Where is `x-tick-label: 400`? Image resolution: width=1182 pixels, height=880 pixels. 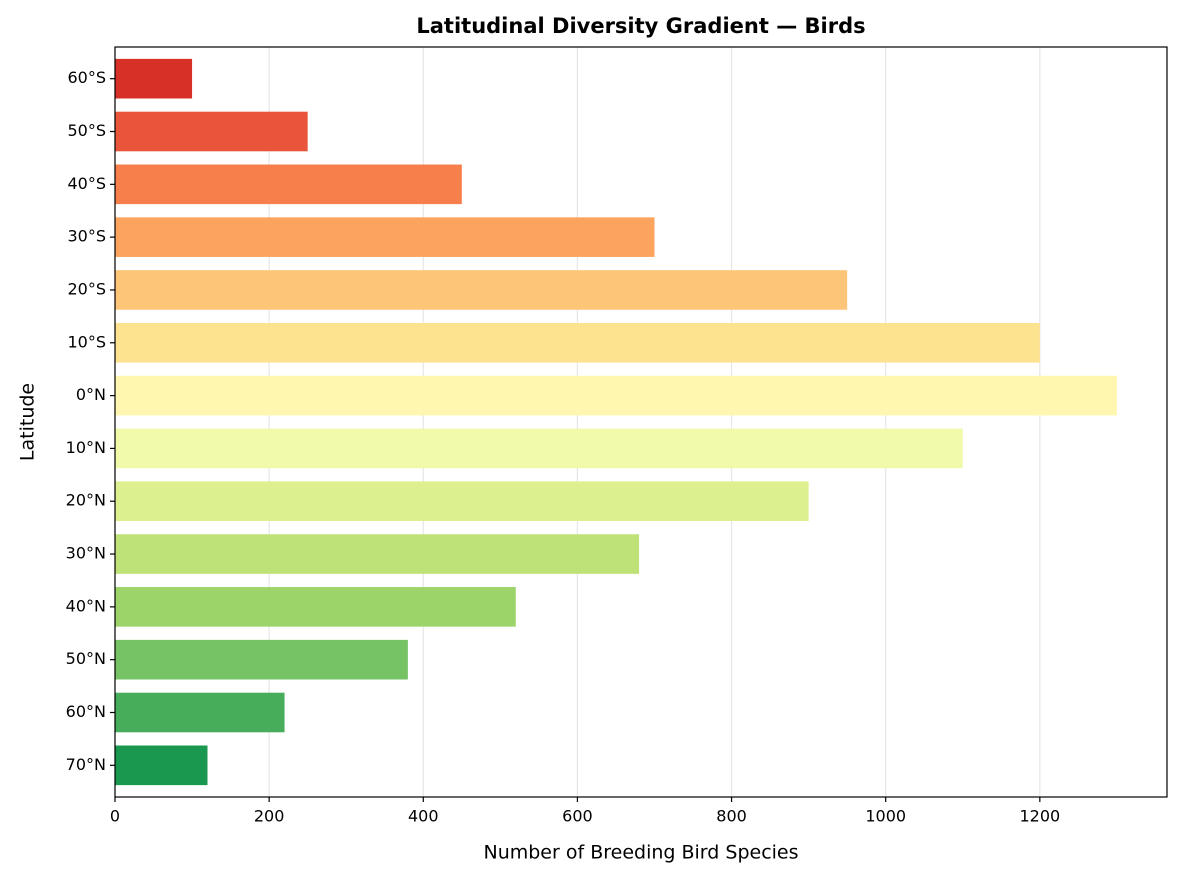 x-tick-label: 400 is located at coordinates (423, 816).